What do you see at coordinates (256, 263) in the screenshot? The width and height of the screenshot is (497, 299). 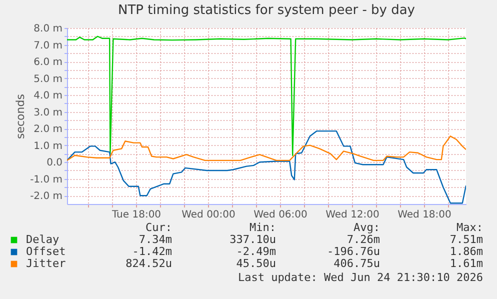 I see `text: 45.50u` at bounding box center [256, 263].